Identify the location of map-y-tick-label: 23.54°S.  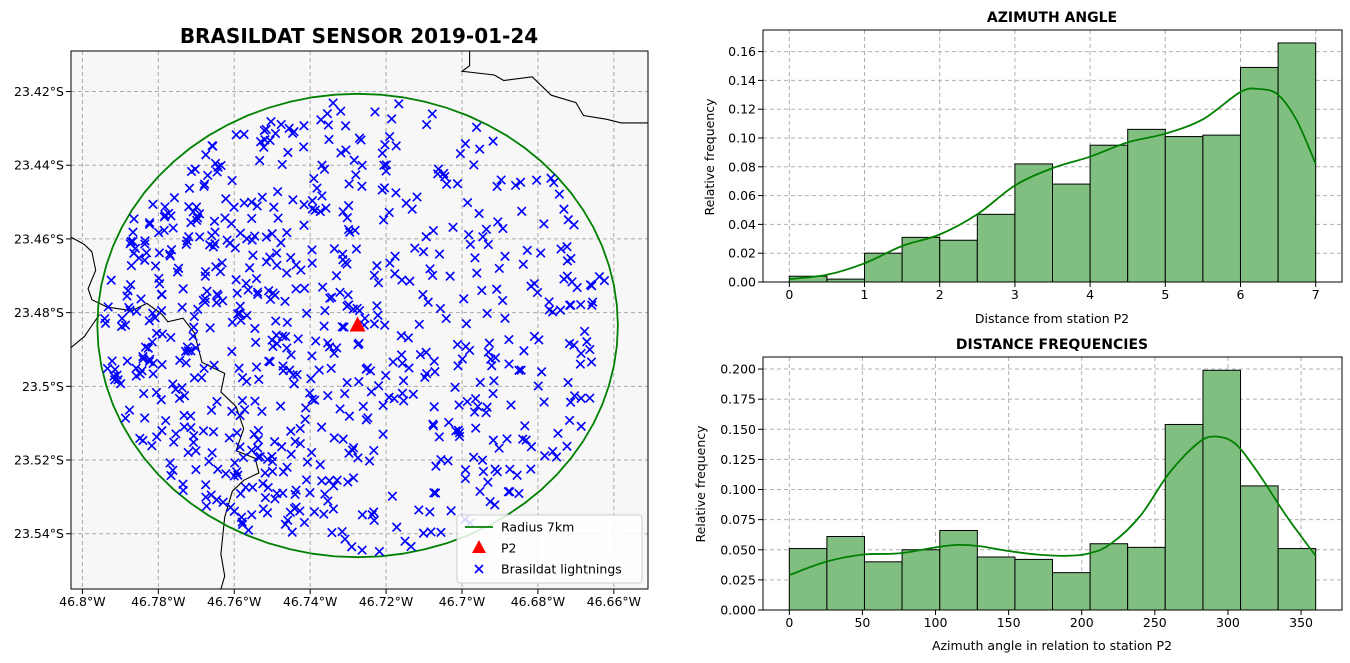
(39, 533).